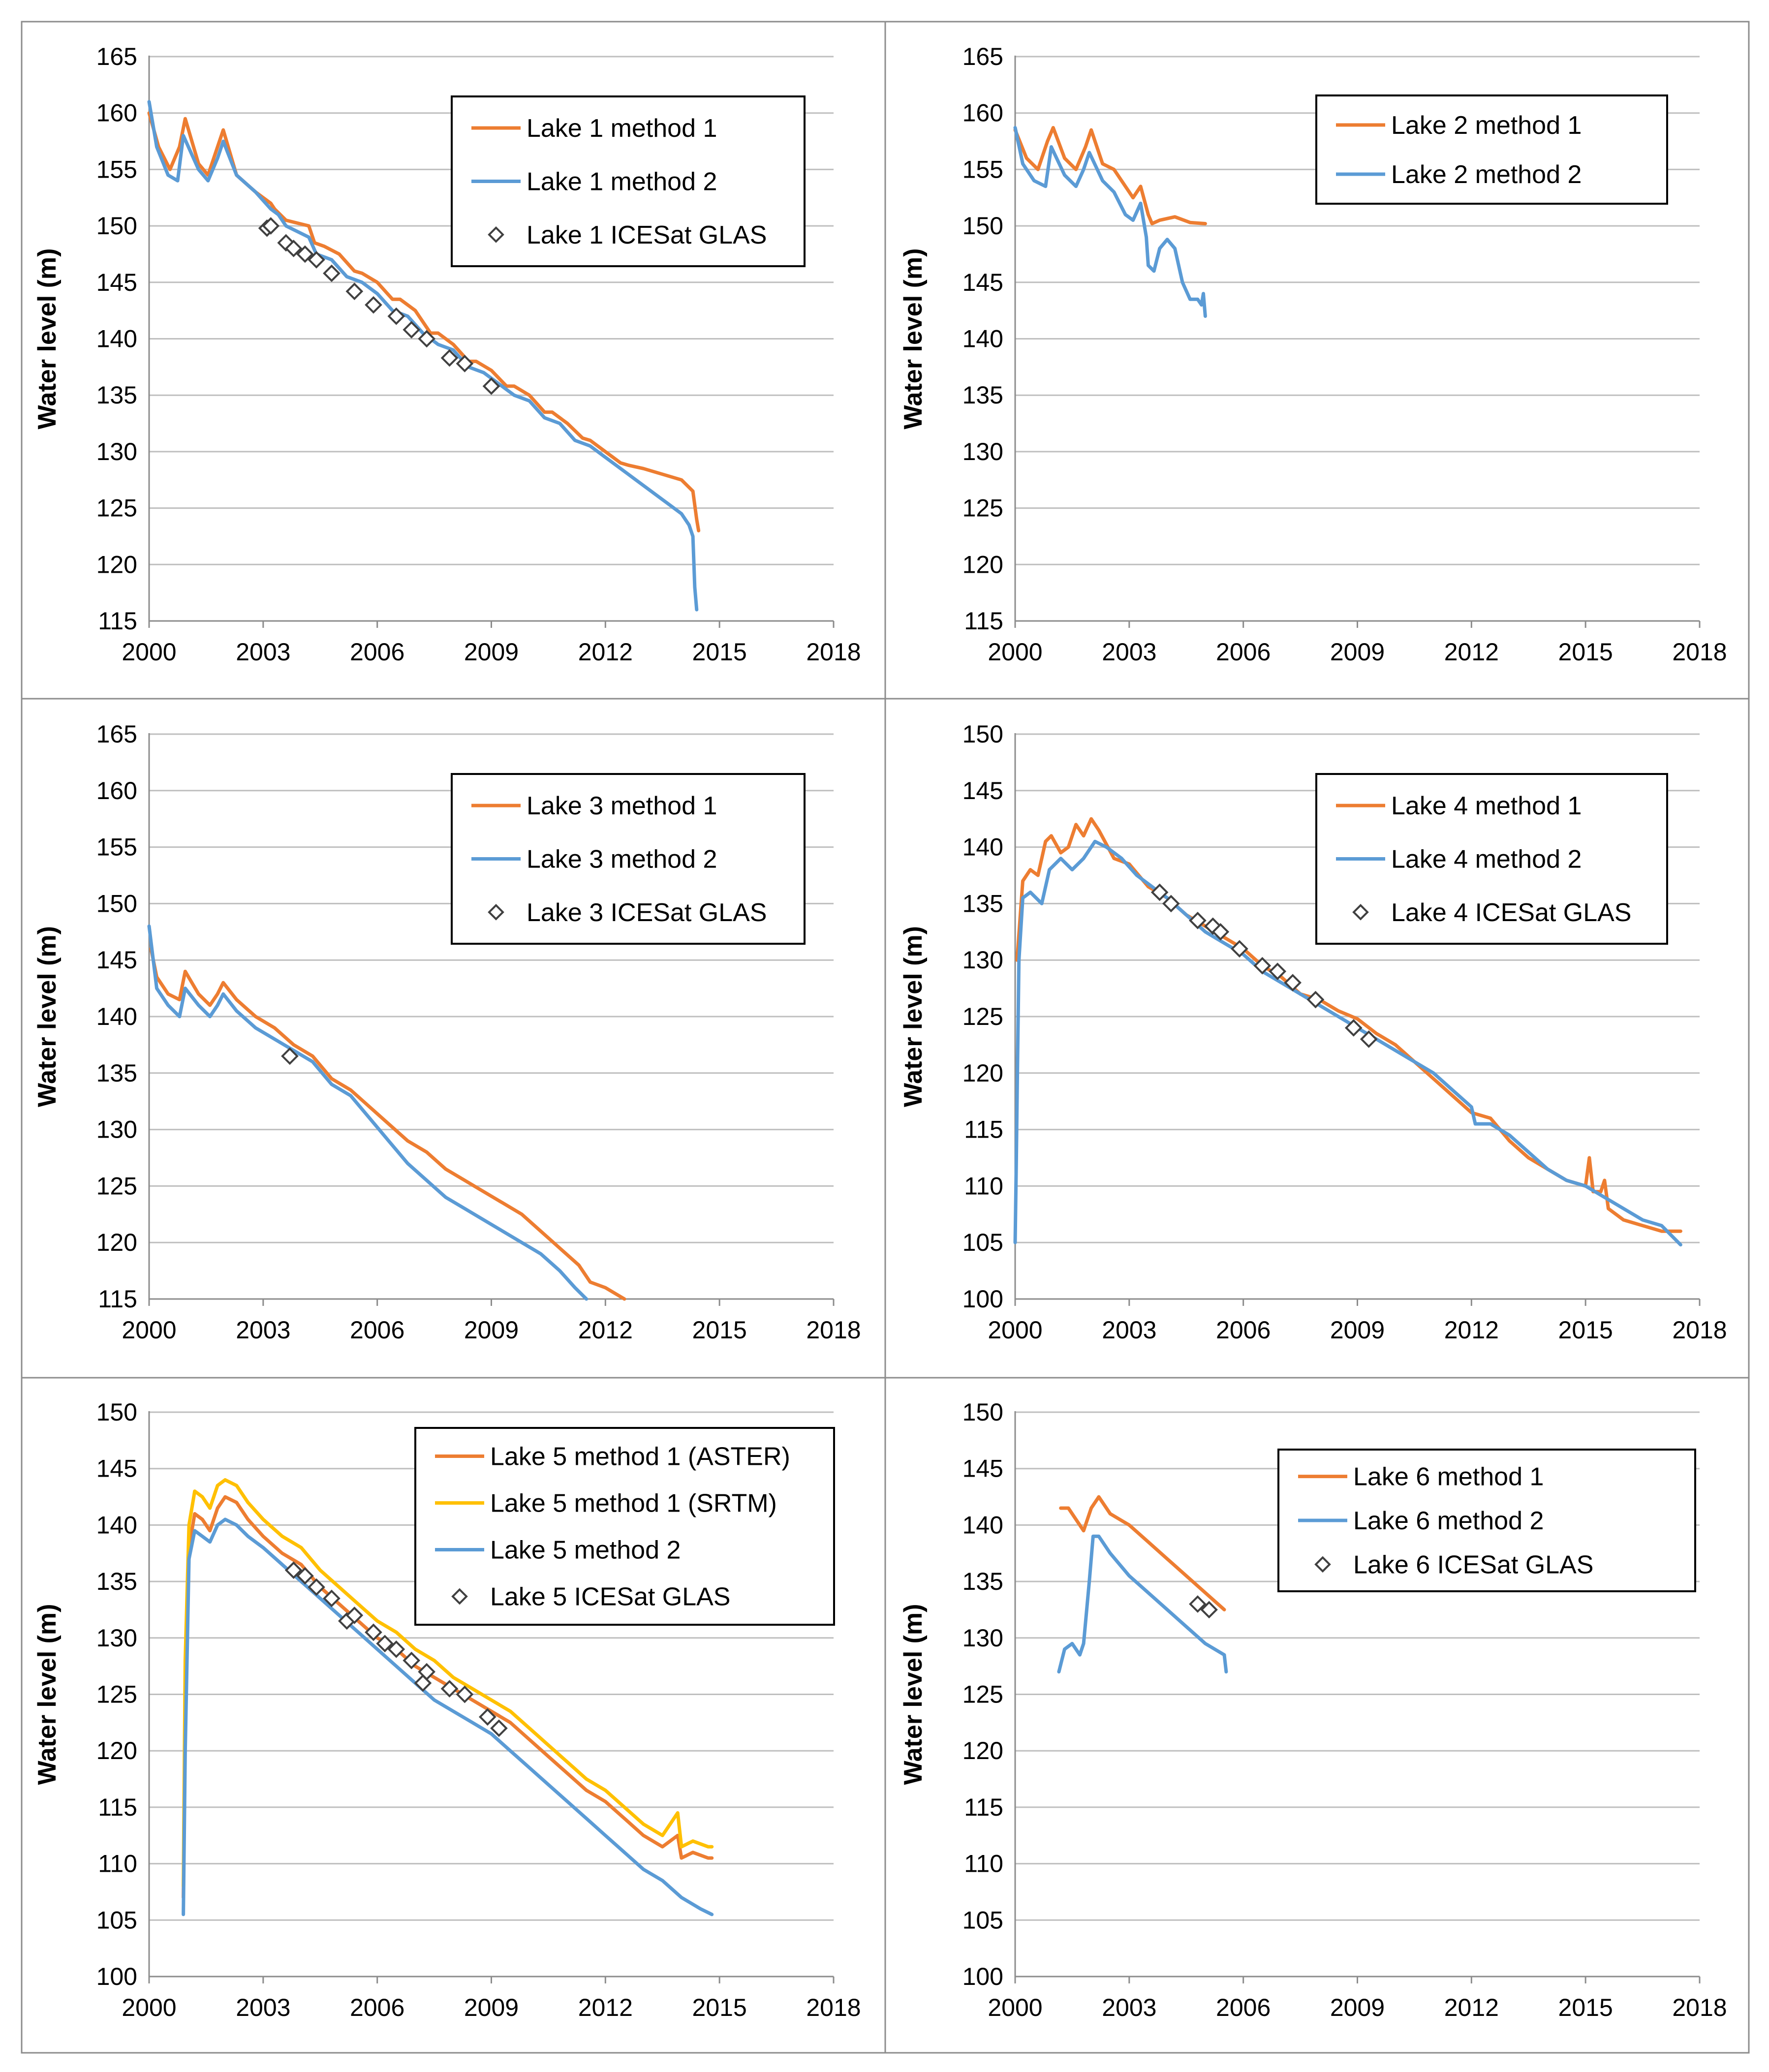  Describe the element at coordinates (982, 904) in the screenshot. I see `y-tick-label: 135` at that location.